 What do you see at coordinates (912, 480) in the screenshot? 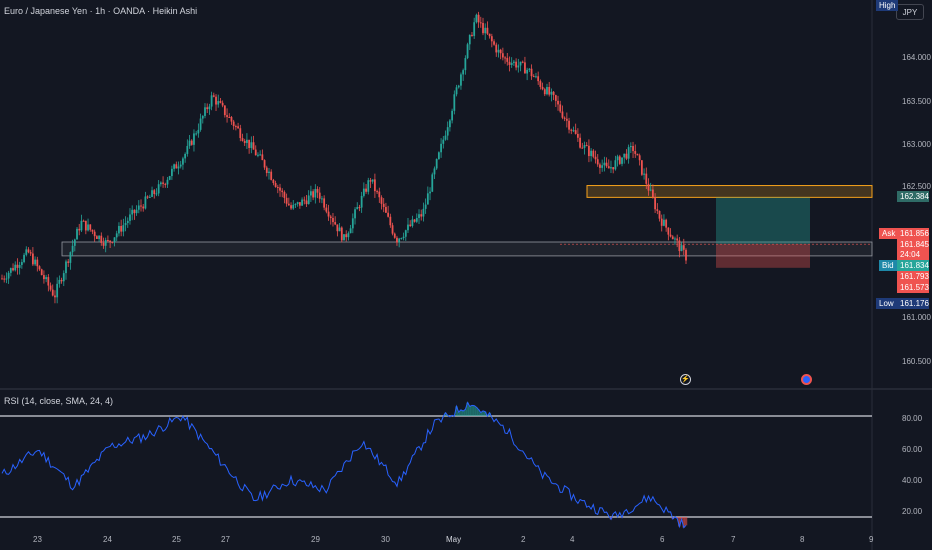
I see `rsi-tick: 40.00` at bounding box center [912, 480].